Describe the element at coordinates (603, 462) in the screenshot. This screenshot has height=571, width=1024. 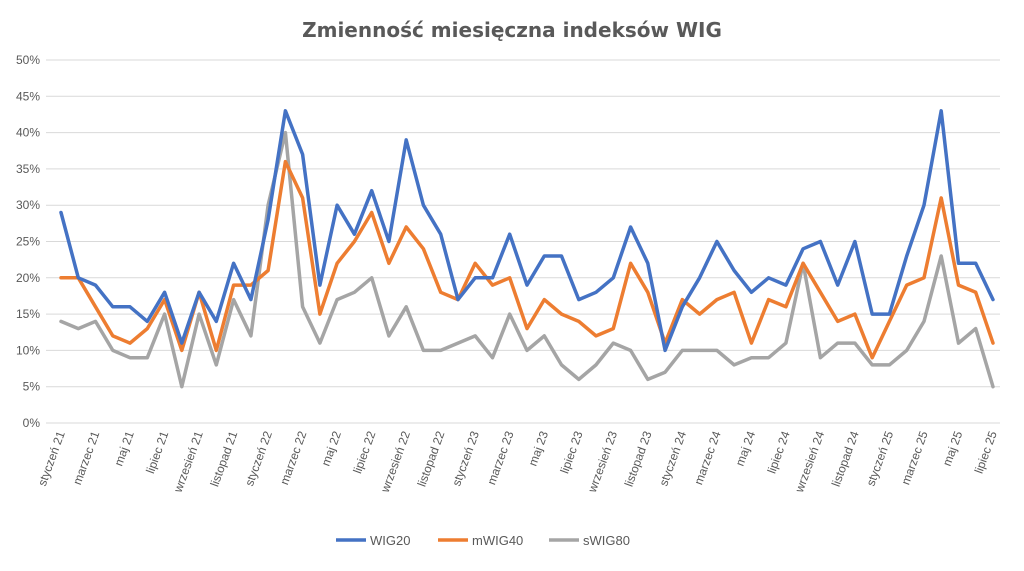
I see `x-tick-label: wrzesień 23` at that location.